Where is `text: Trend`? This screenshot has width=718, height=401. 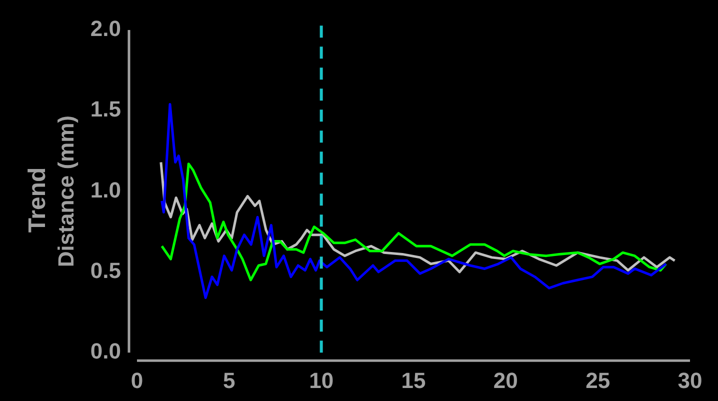
text: Trend is located at coordinates (38, 200).